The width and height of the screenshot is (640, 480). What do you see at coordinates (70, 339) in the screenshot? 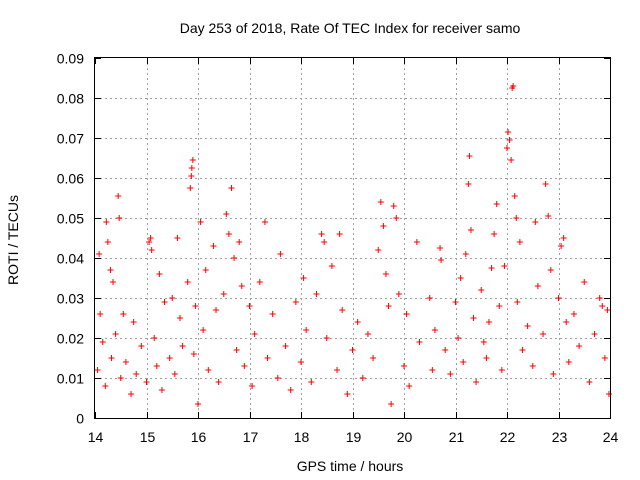
I see `y-tick-label: 0.02` at bounding box center [70, 339].